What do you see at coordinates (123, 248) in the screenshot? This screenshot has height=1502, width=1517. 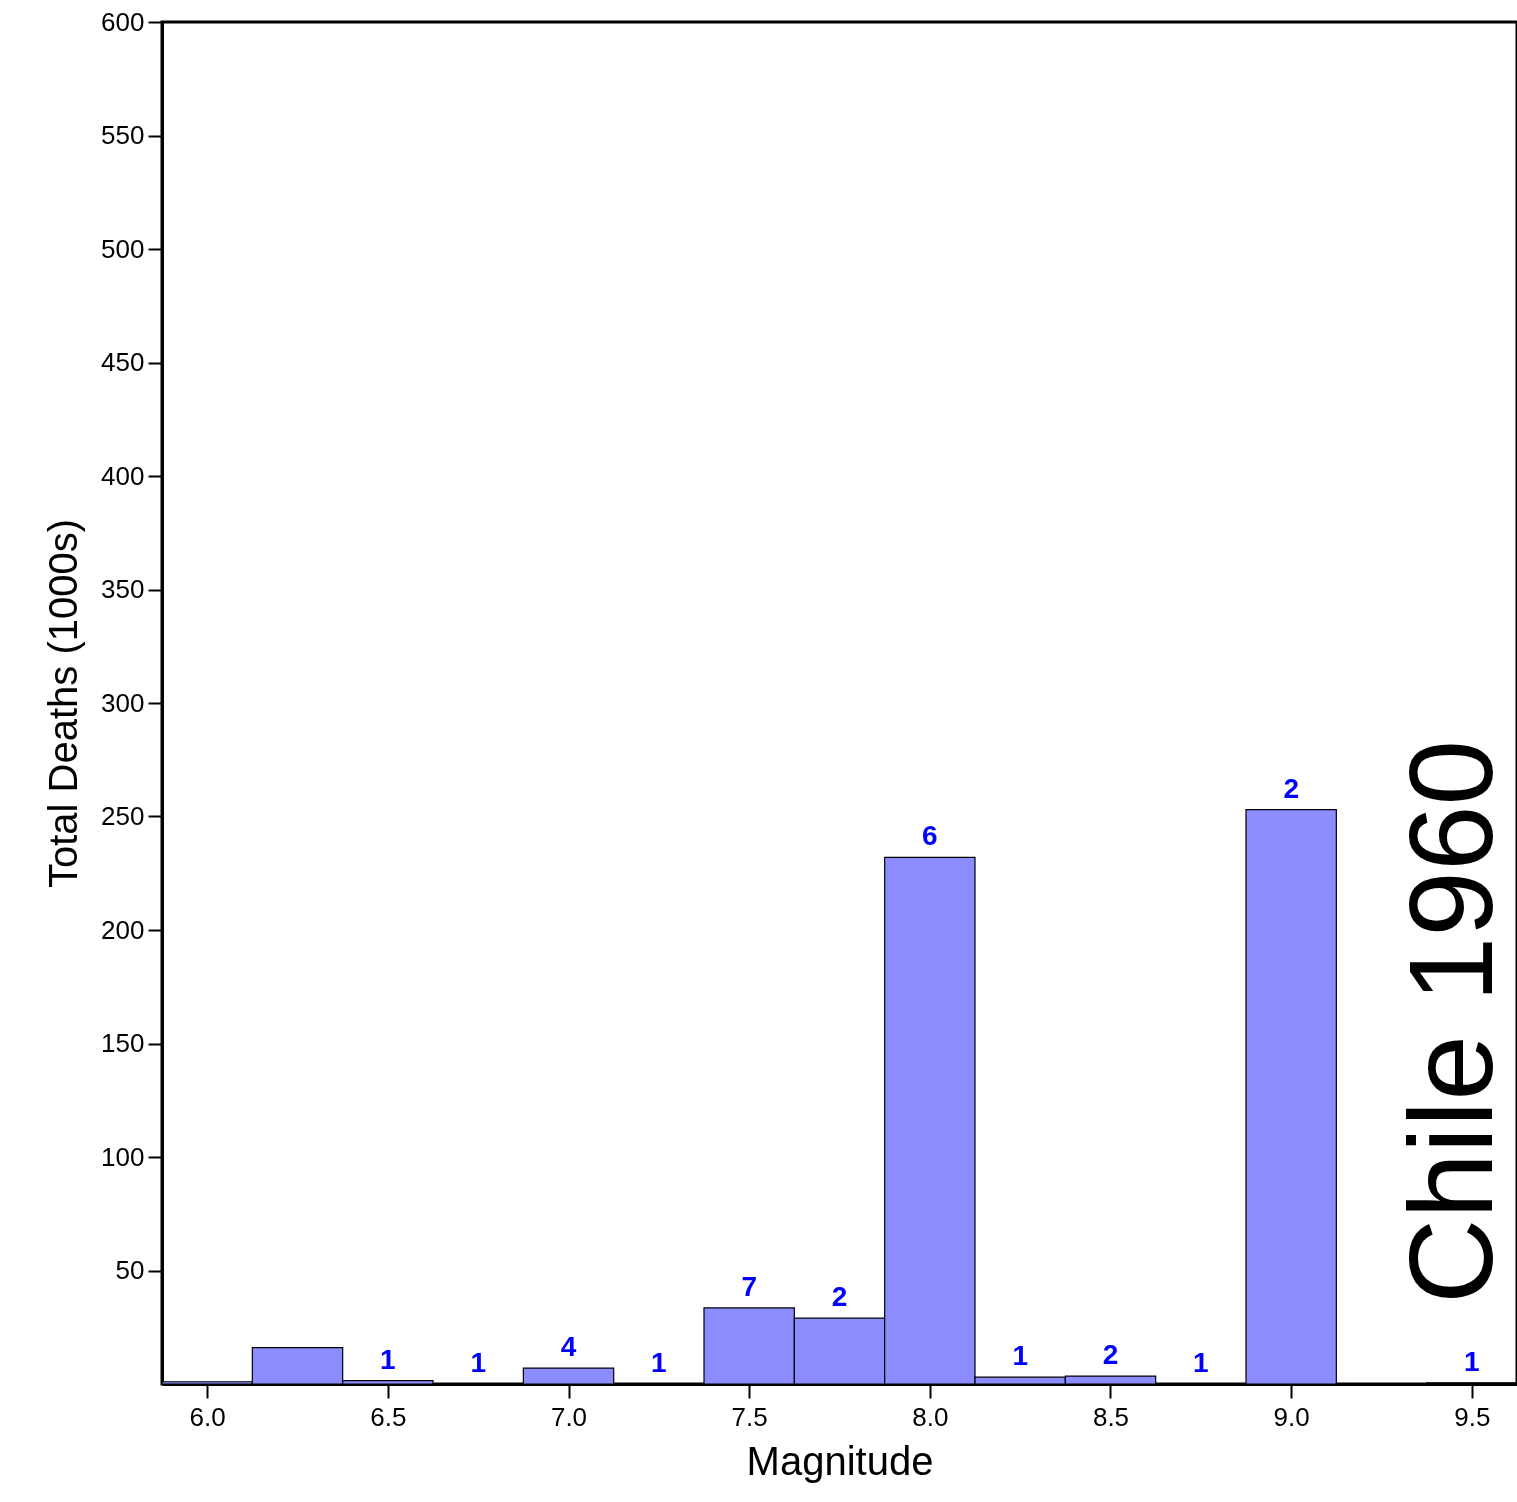 I see `y-tick-label: 500` at bounding box center [123, 248].